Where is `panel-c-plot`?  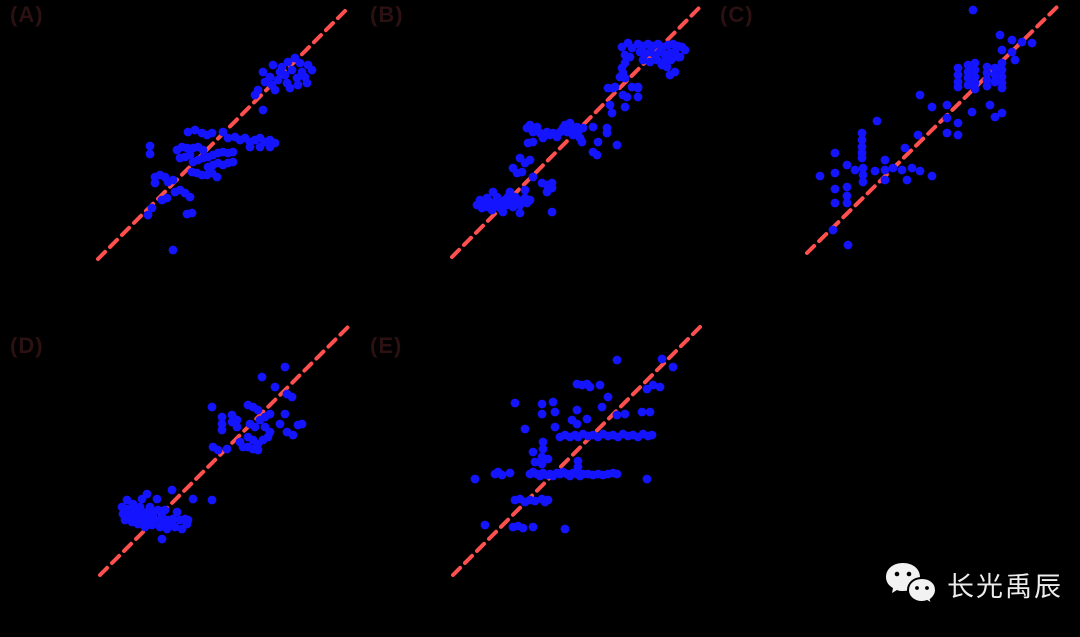
panel-c-plot is located at coordinates (932, 129).